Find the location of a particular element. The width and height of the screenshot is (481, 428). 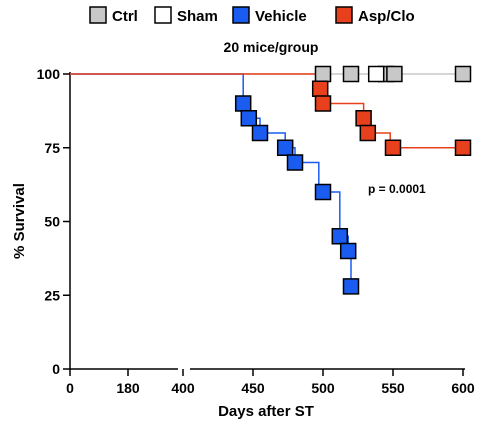

legend: Ctrl Sham Vehicle Asp/Clo is located at coordinates (252, 15).